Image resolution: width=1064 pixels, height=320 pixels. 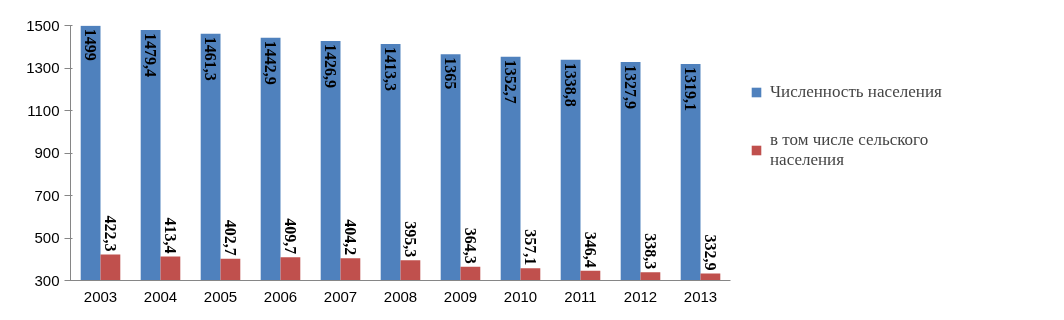 What do you see at coordinates (571, 84) in the screenshot?
I see `data-label: 1338,8` at bounding box center [571, 84].